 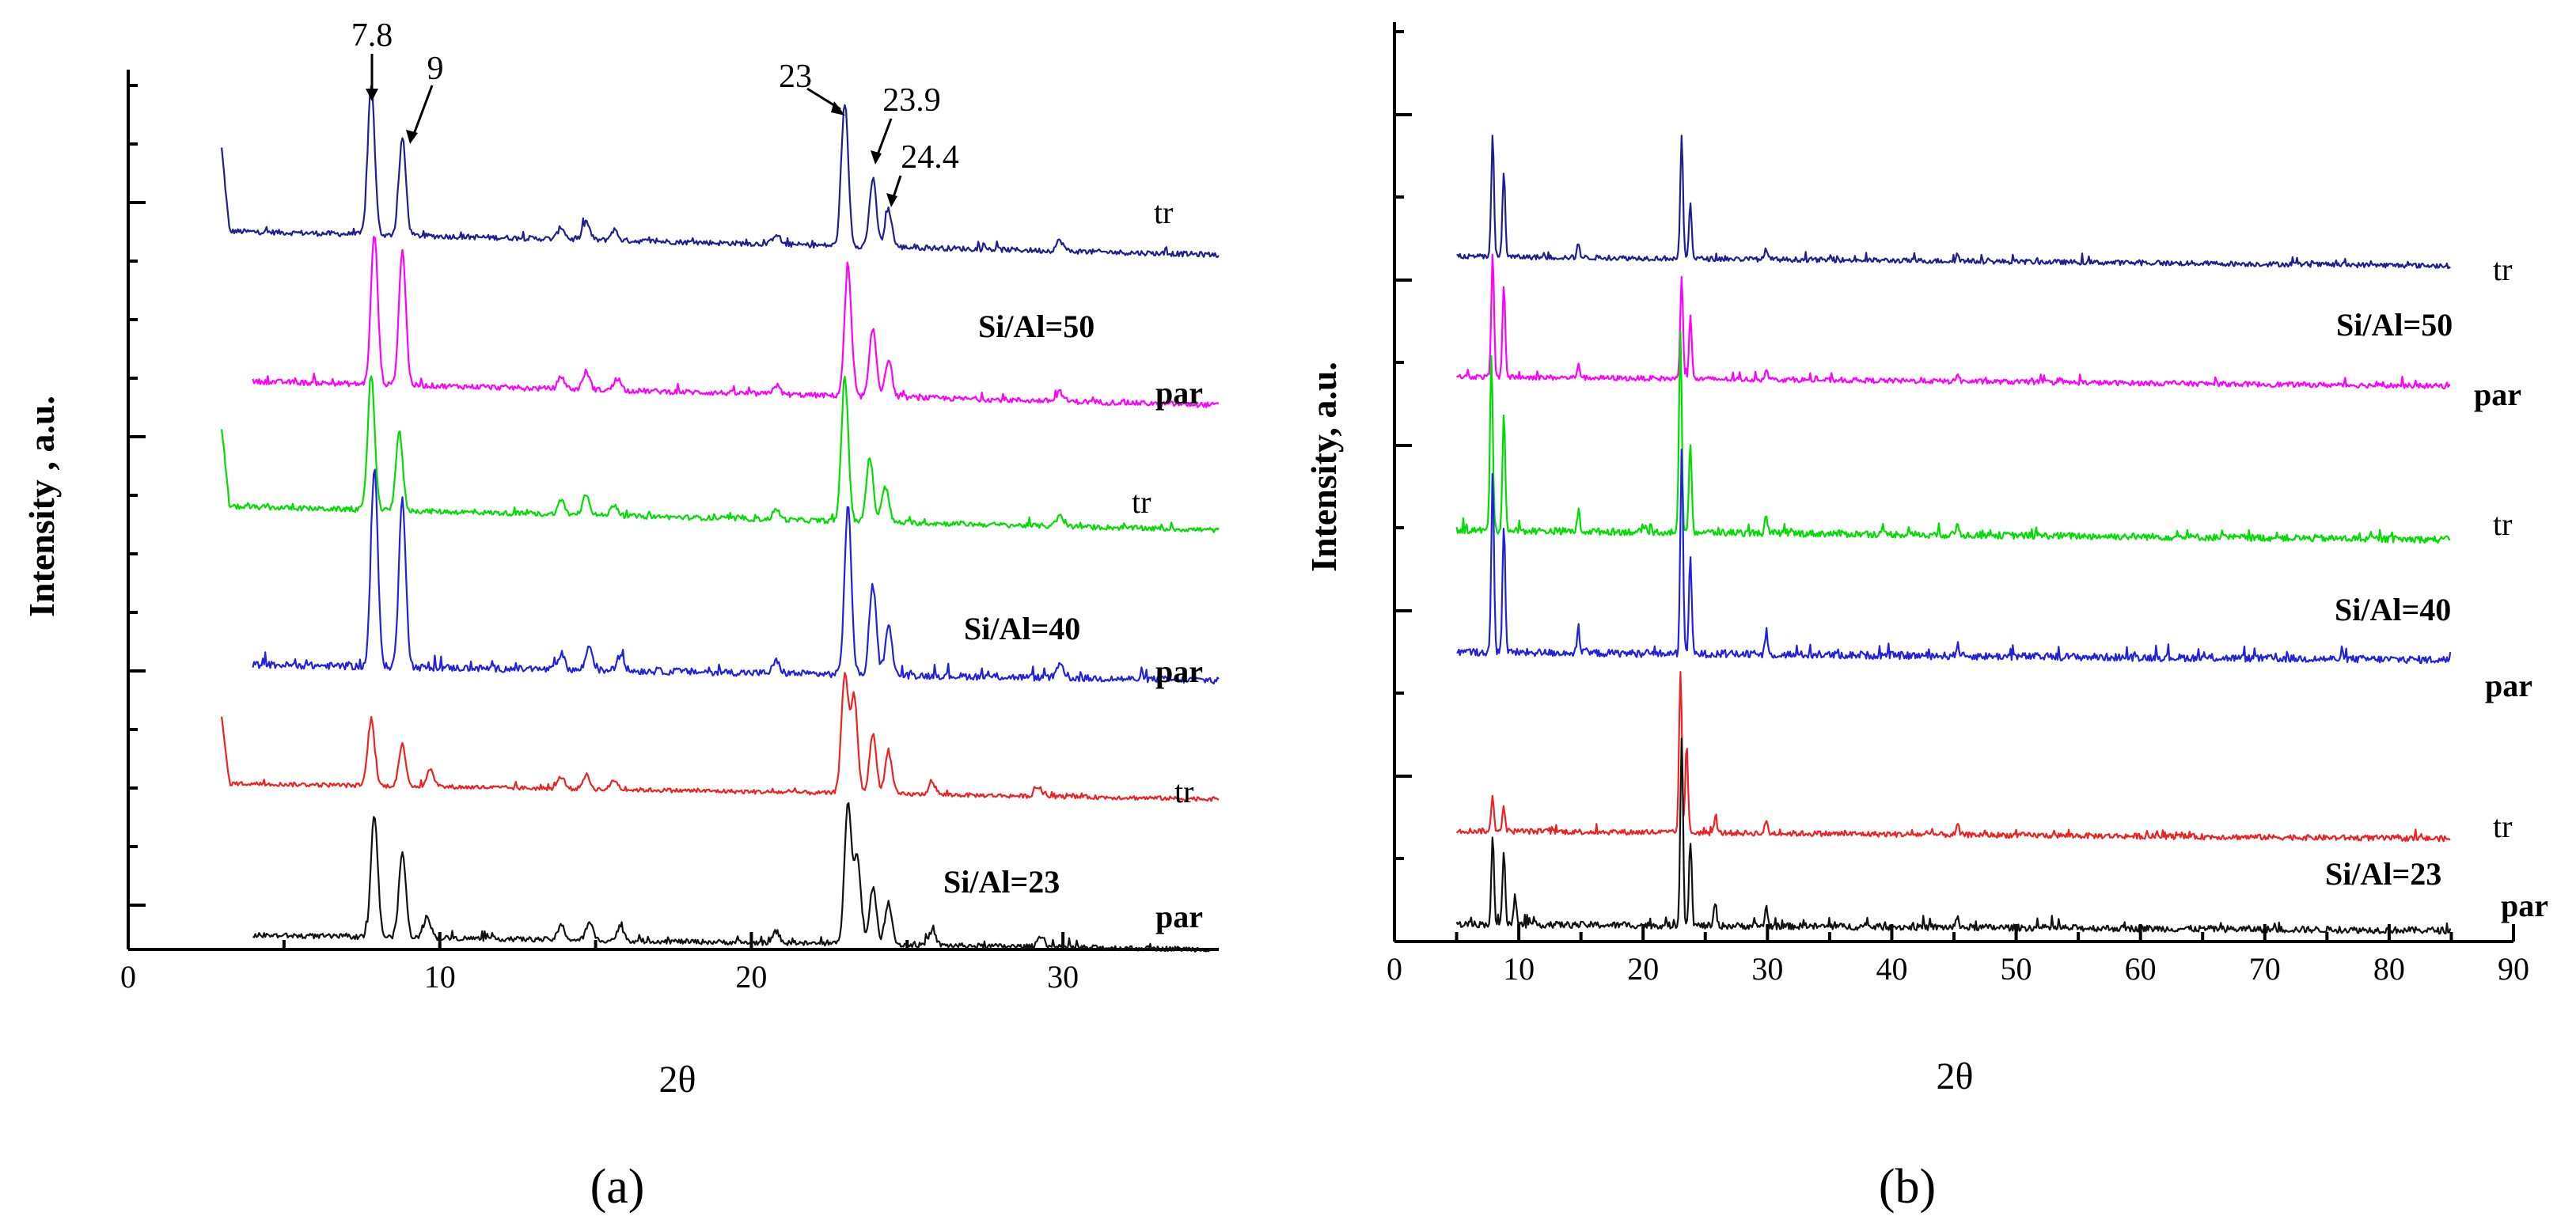 What do you see at coordinates (2141, 969) in the screenshot?
I see `panel-b-x-tick-label-60: 60` at bounding box center [2141, 969].